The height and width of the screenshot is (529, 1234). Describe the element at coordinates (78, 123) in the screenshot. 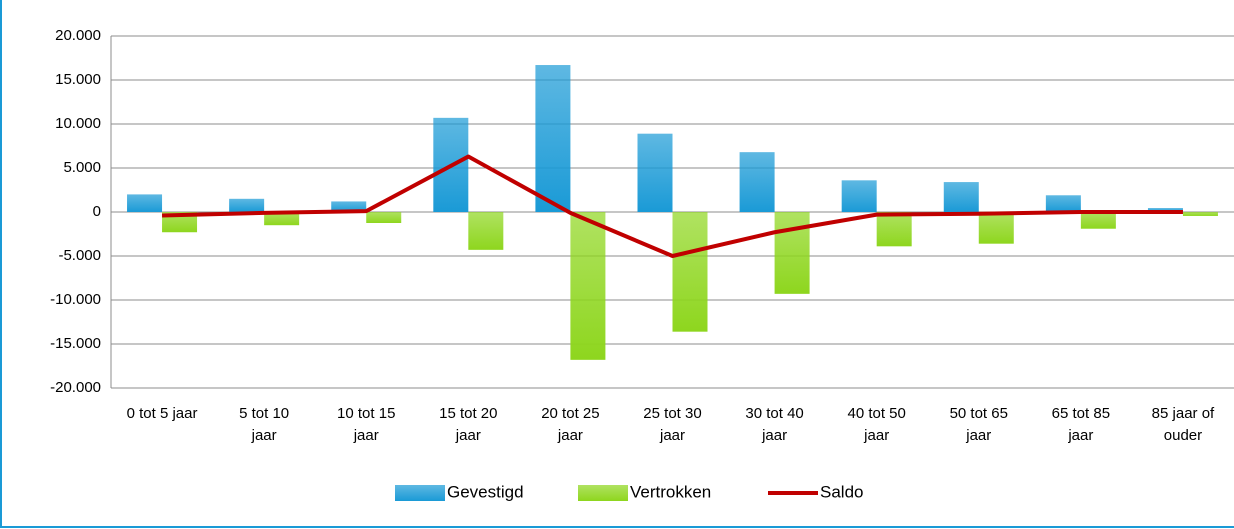

I see `y-tick-label: 10.000` at that location.